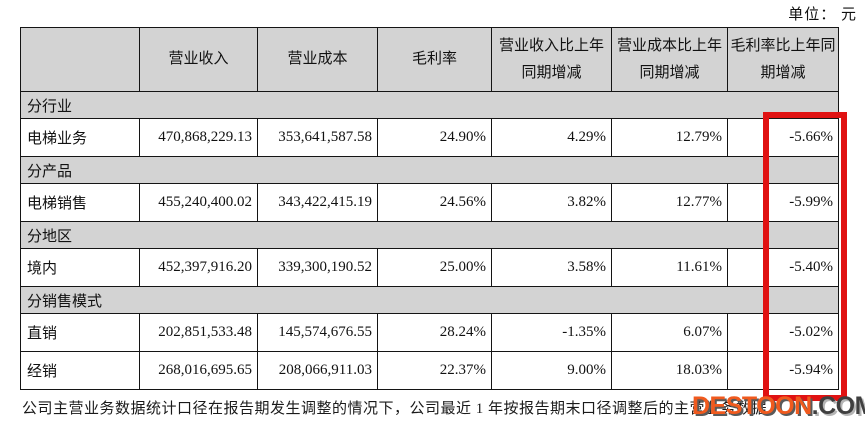 The image size is (865, 429). What do you see at coordinates (551, 267) in the screenshot?
I see `revenue-yoy-value: 3.58%` at bounding box center [551, 267].